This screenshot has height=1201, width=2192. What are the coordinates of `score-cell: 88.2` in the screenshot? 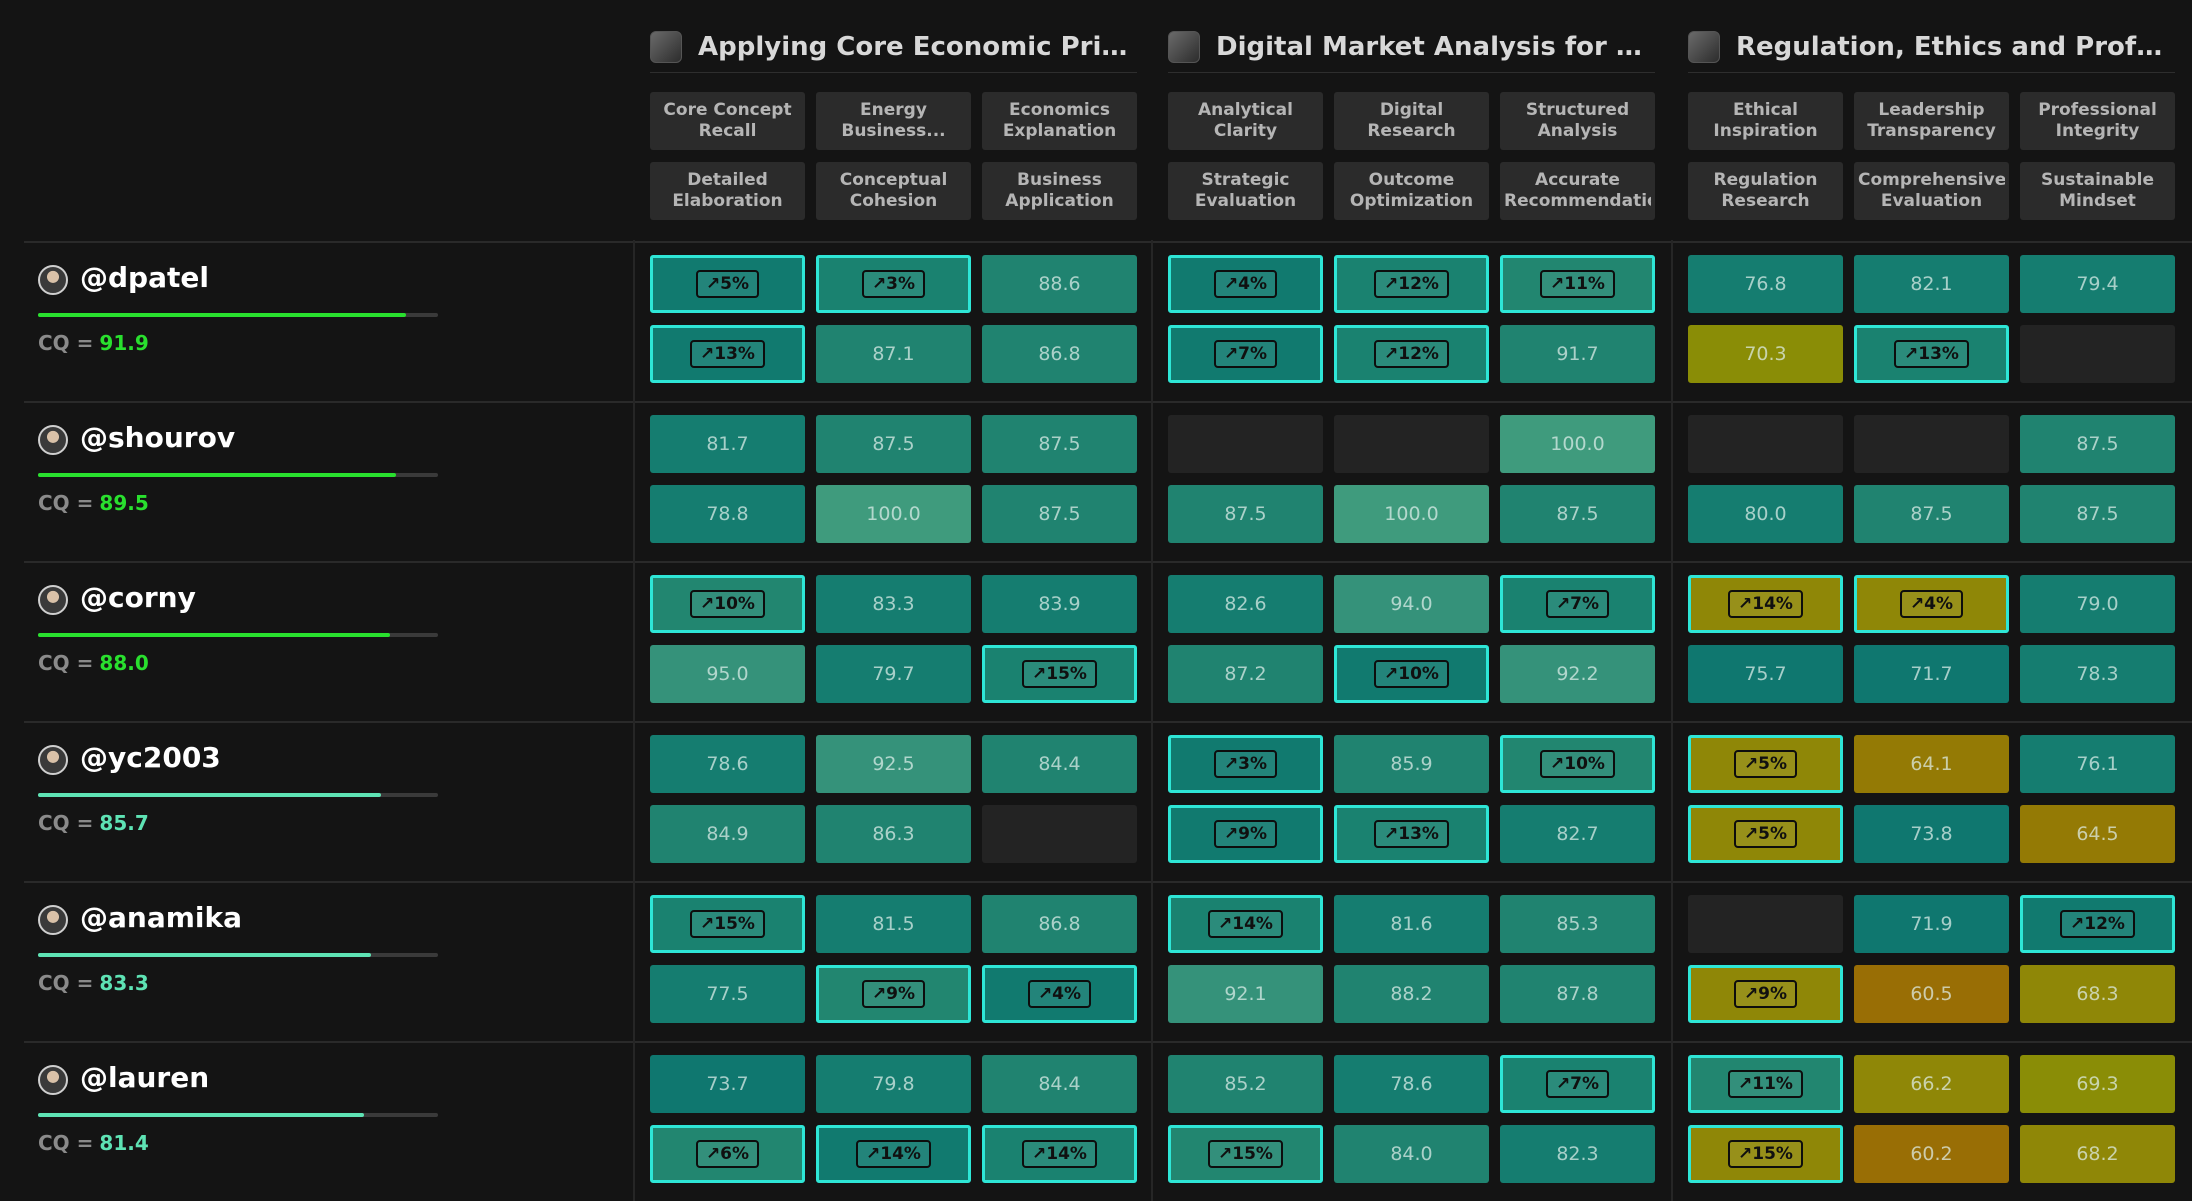 It's located at (1411, 994).